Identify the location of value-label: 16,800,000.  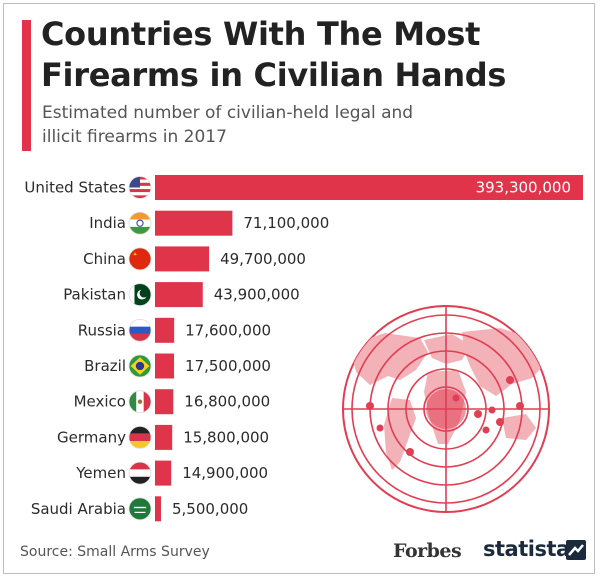
(227, 402).